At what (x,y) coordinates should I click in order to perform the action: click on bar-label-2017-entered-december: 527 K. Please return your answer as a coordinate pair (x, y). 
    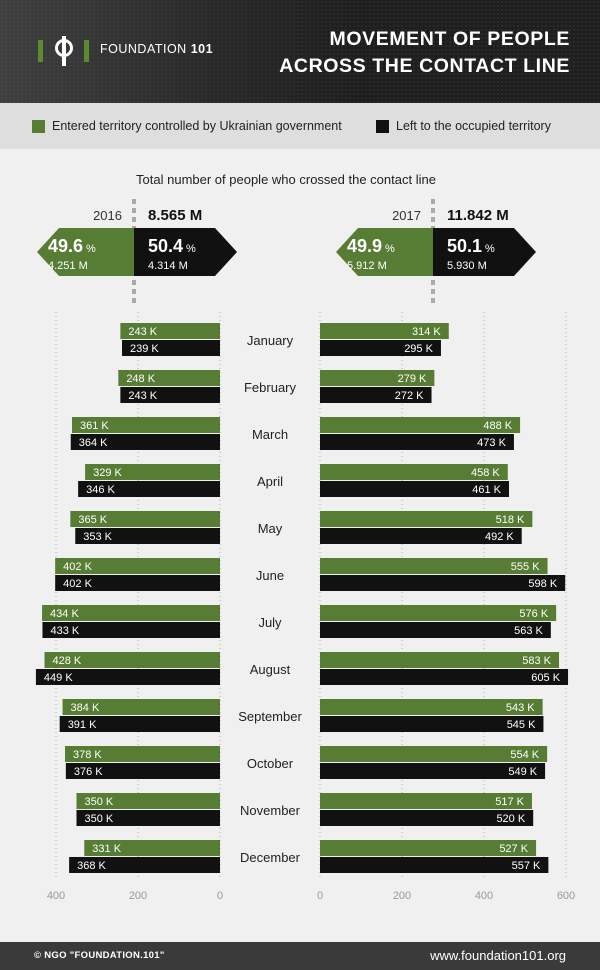
    Looking at the image, I should click on (513, 849).